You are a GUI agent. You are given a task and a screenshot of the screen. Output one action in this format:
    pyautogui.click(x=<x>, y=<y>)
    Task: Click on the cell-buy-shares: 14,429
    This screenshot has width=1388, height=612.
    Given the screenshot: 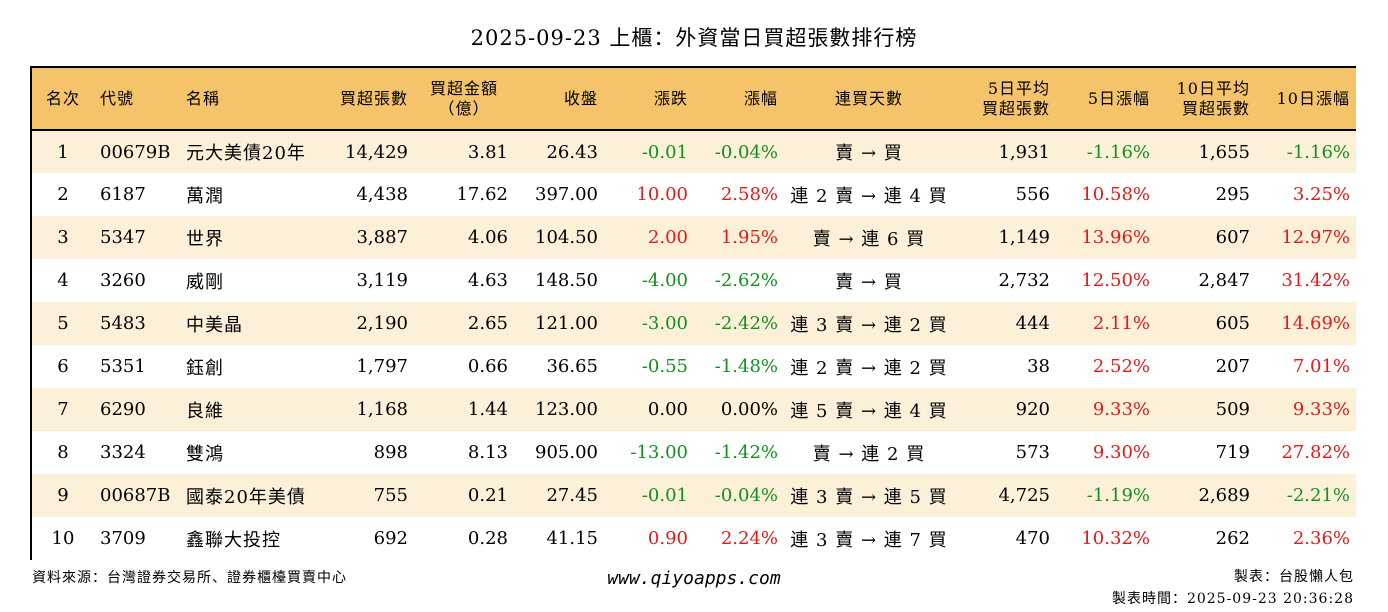 What is the action you would take?
    pyautogui.click(x=376, y=152)
    